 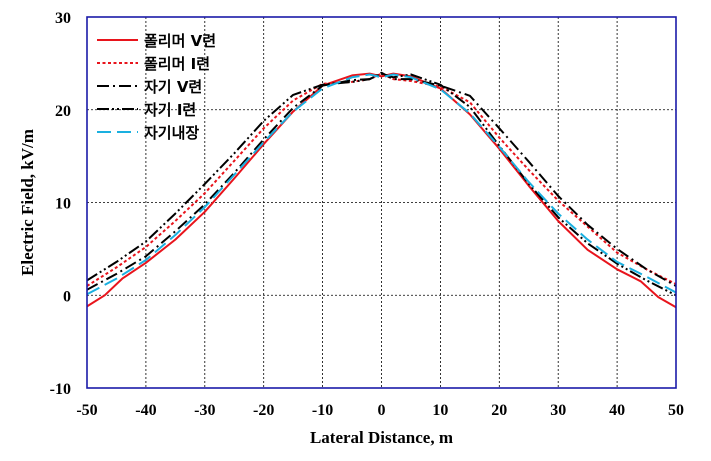 I want to click on y-tick-label: 30, so click(x=63, y=18).